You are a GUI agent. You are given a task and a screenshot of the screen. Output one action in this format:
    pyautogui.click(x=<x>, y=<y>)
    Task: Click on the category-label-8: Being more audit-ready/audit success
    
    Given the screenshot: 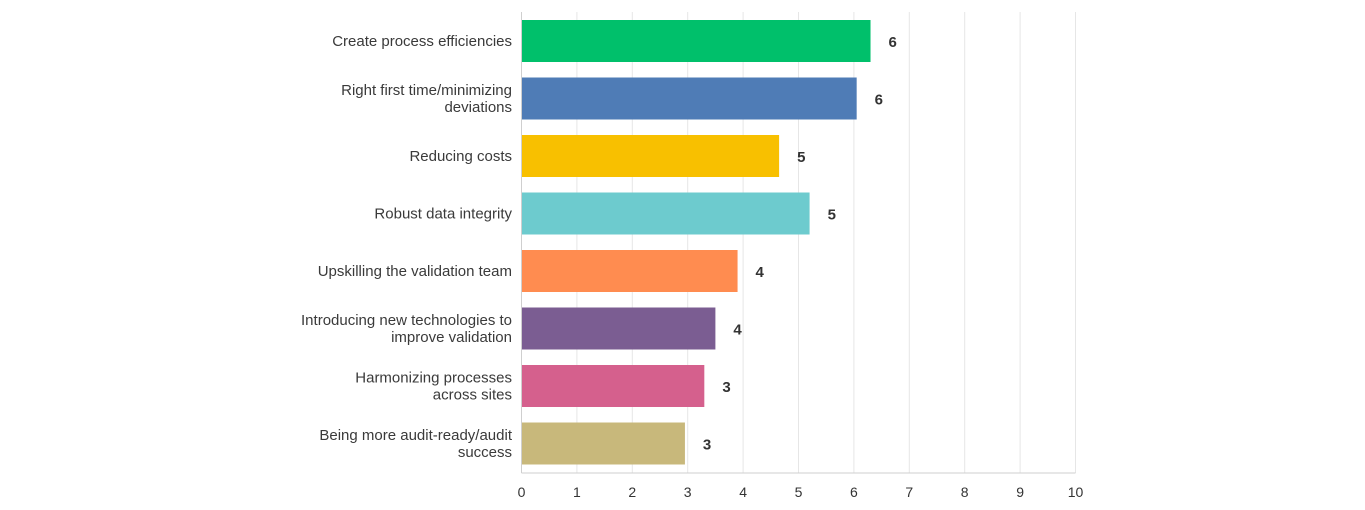 What is the action you would take?
    pyautogui.click(x=415, y=444)
    